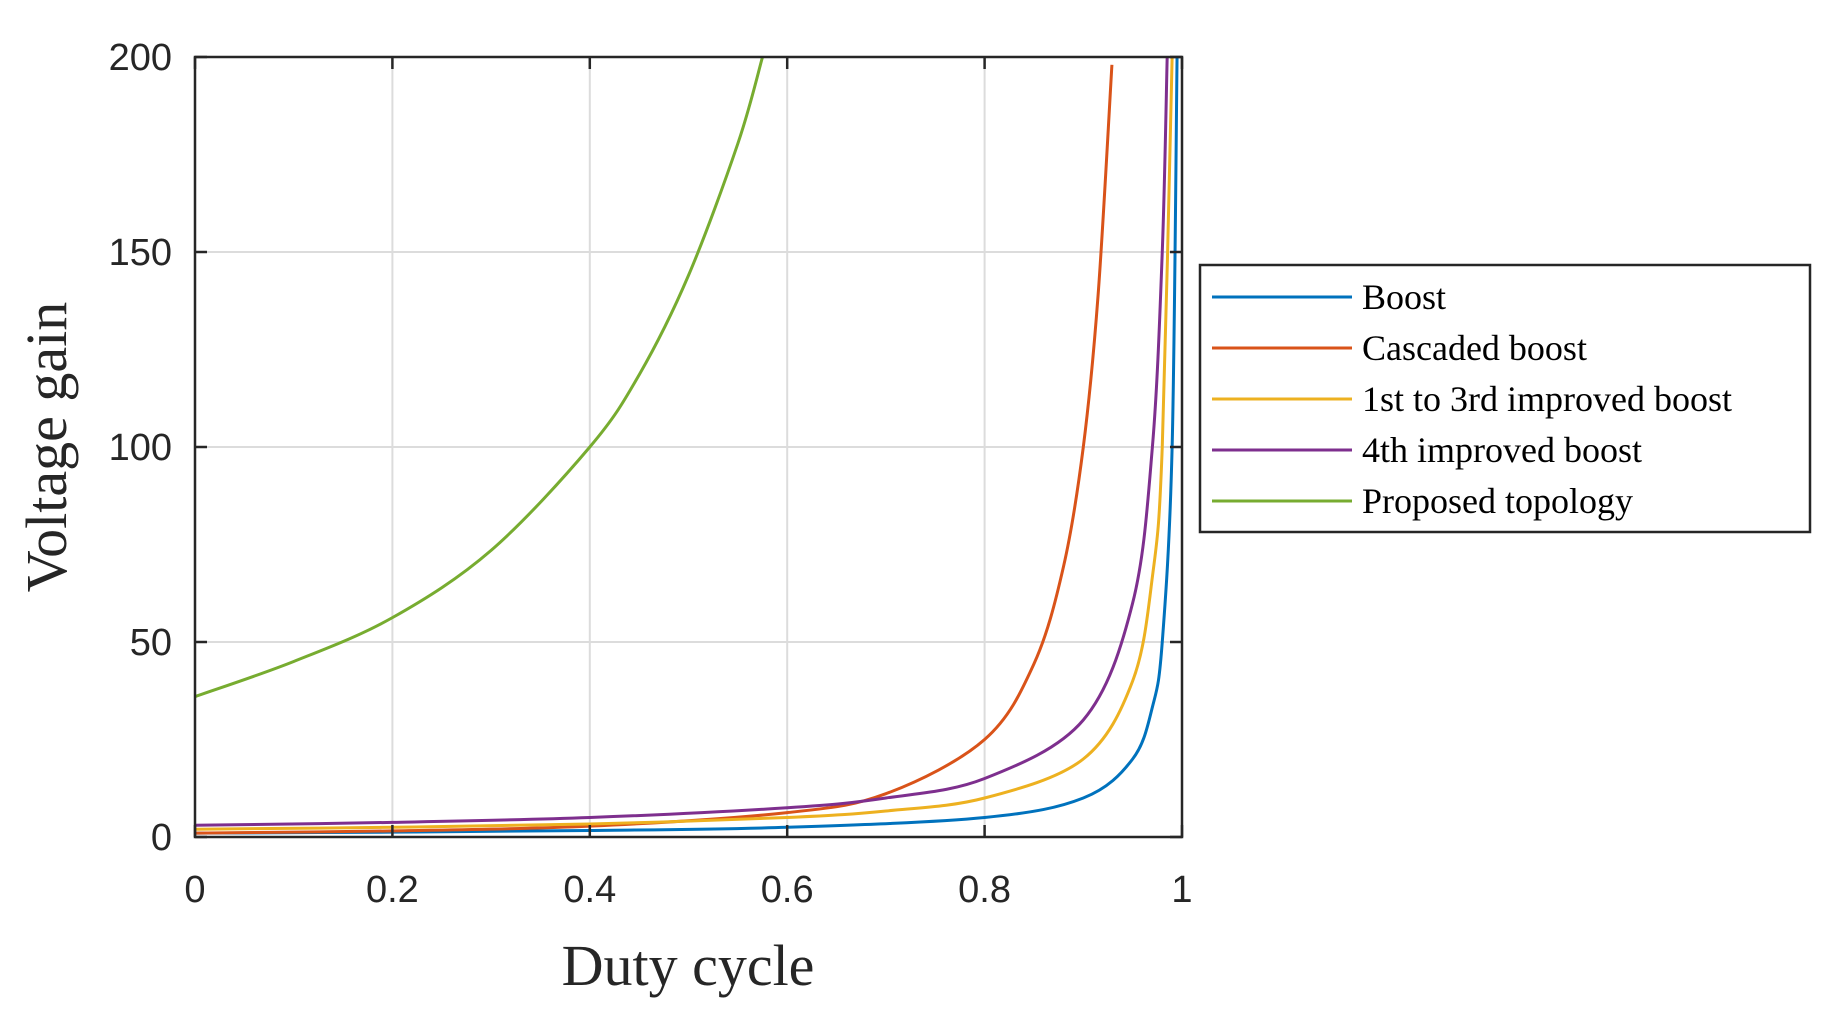 This screenshot has height=1020, width=1833. I want to click on x-tick-label: 0.6, so click(787, 890).